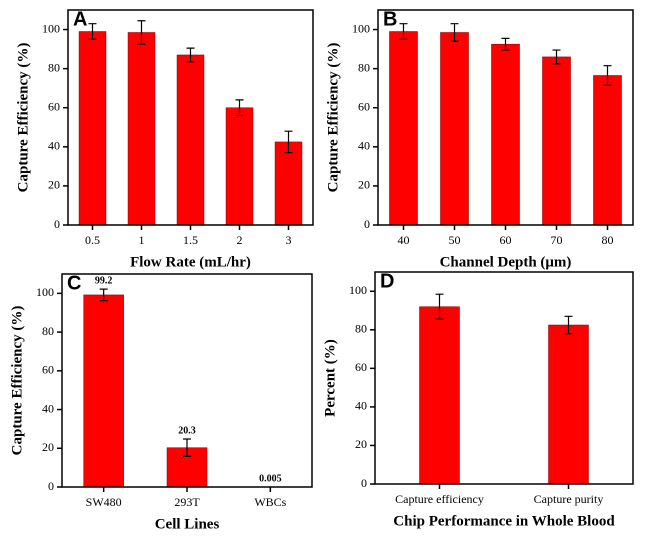 This screenshot has height=541, width=645. I want to click on x-tick-label: 1.5, so click(190, 240).